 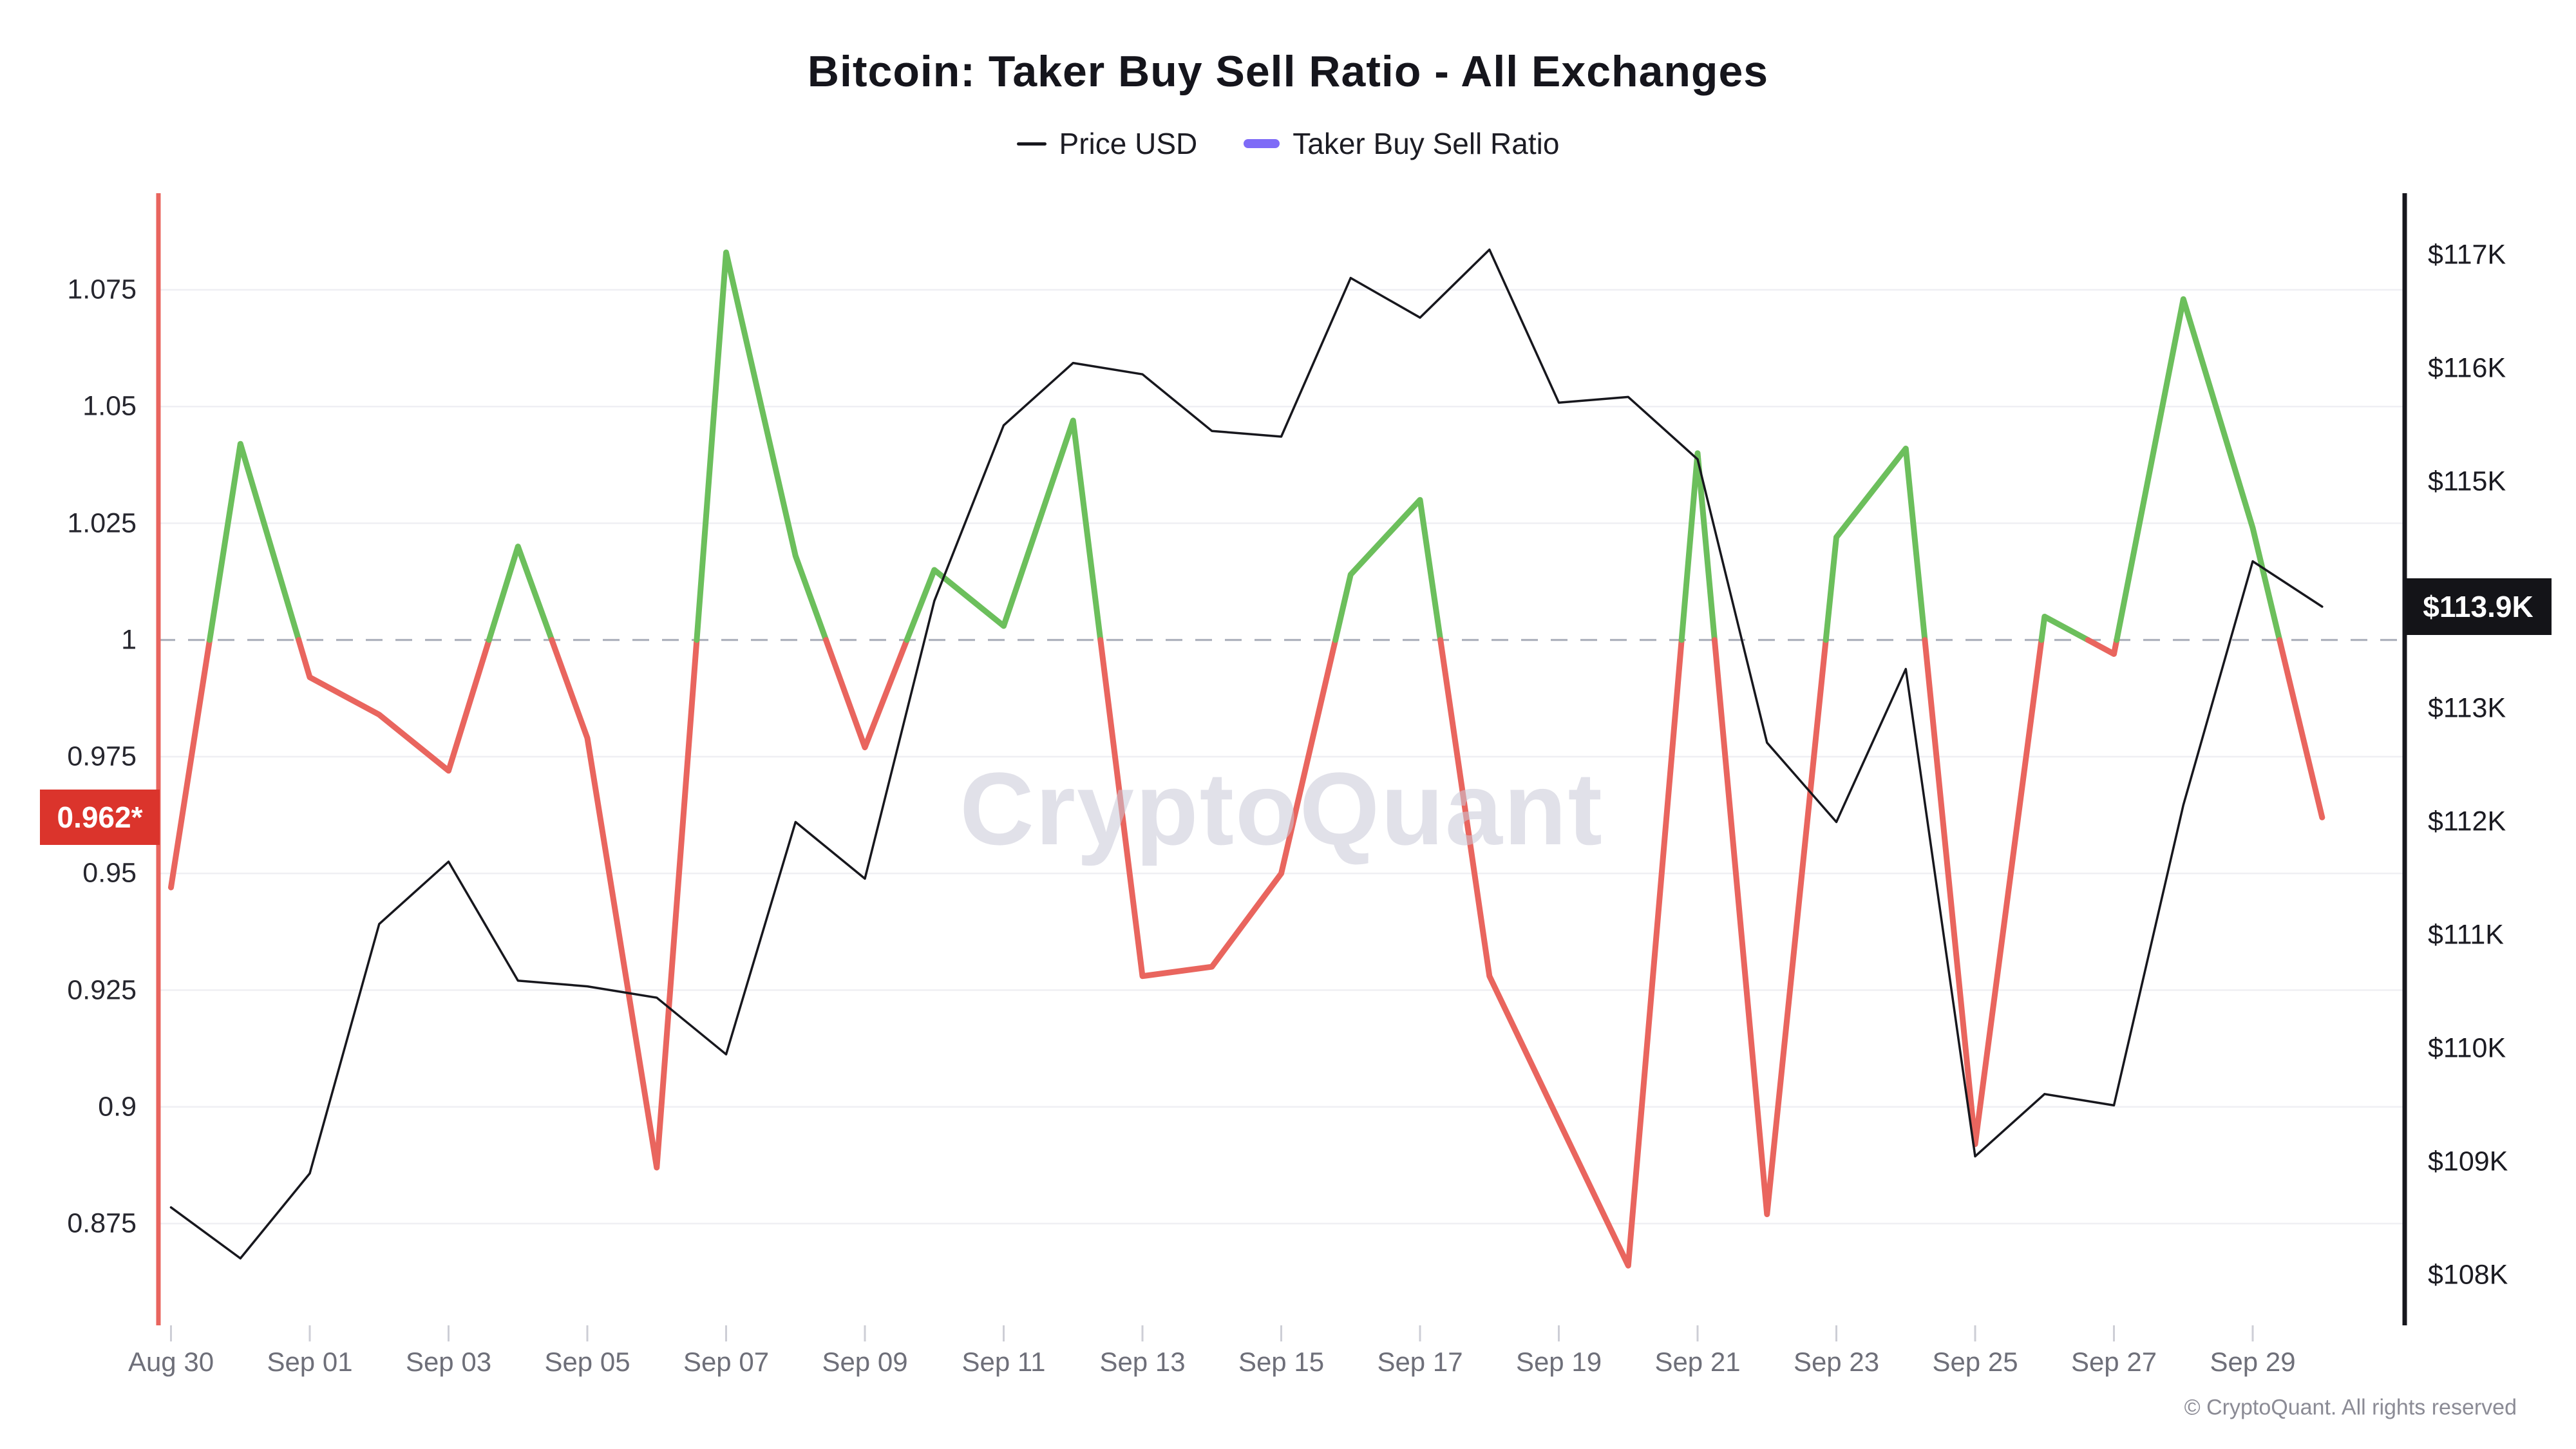 I want to click on x-axis-tick-label: Sep 23, so click(x=1836, y=1362).